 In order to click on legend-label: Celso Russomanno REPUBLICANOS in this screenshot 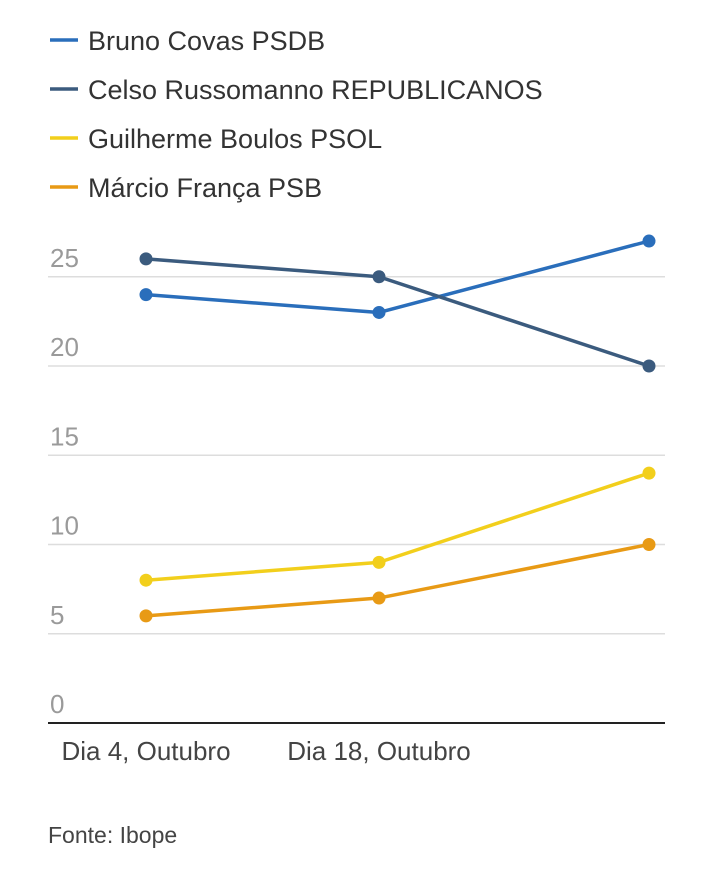, I will do `click(315, 90)`.